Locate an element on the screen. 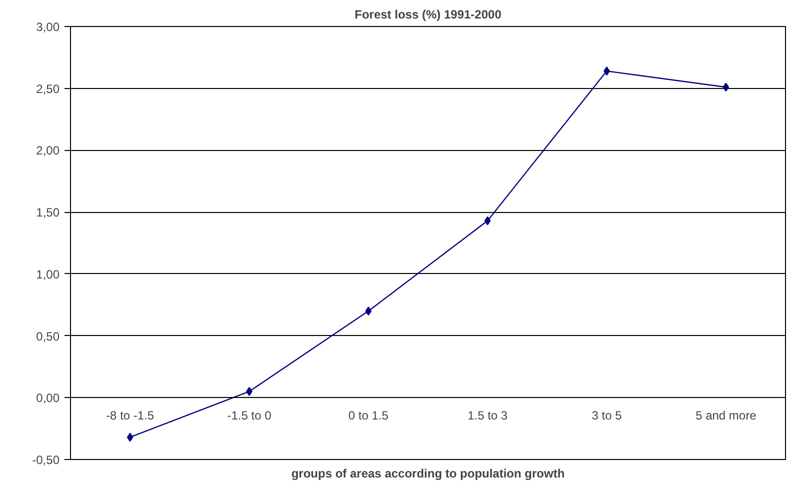 The width and height of the screenshot is (812, 497). chart-title: Forest loss (%) 1991-2000 is located at coordinates (428, 15).